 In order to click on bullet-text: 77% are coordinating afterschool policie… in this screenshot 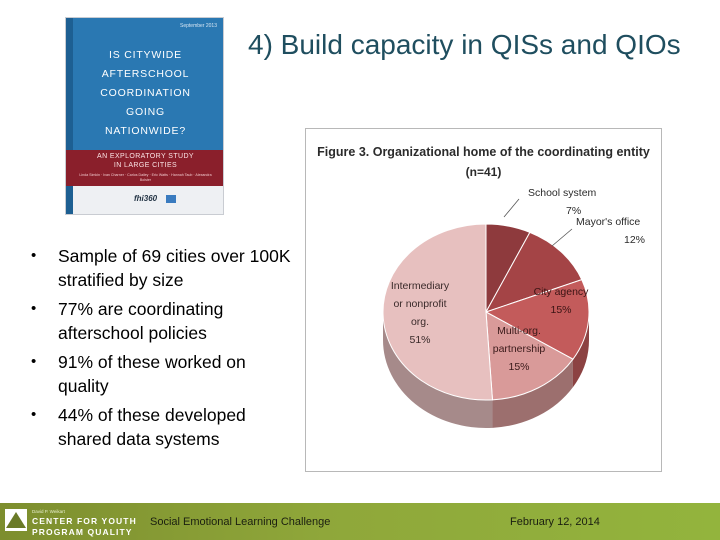, I will do `click(141, 321)`.